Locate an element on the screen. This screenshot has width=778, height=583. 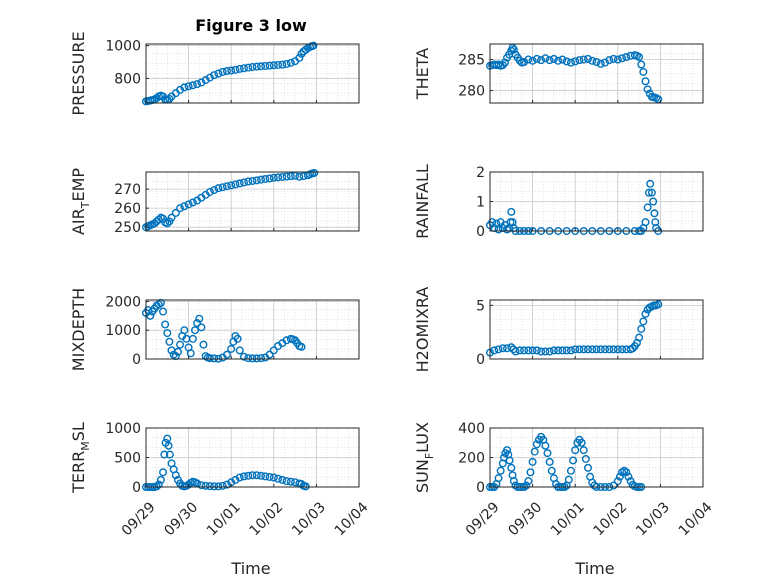
subplot-pressure: 800 1000 PRESSURE is located at coordinates (214, 73).